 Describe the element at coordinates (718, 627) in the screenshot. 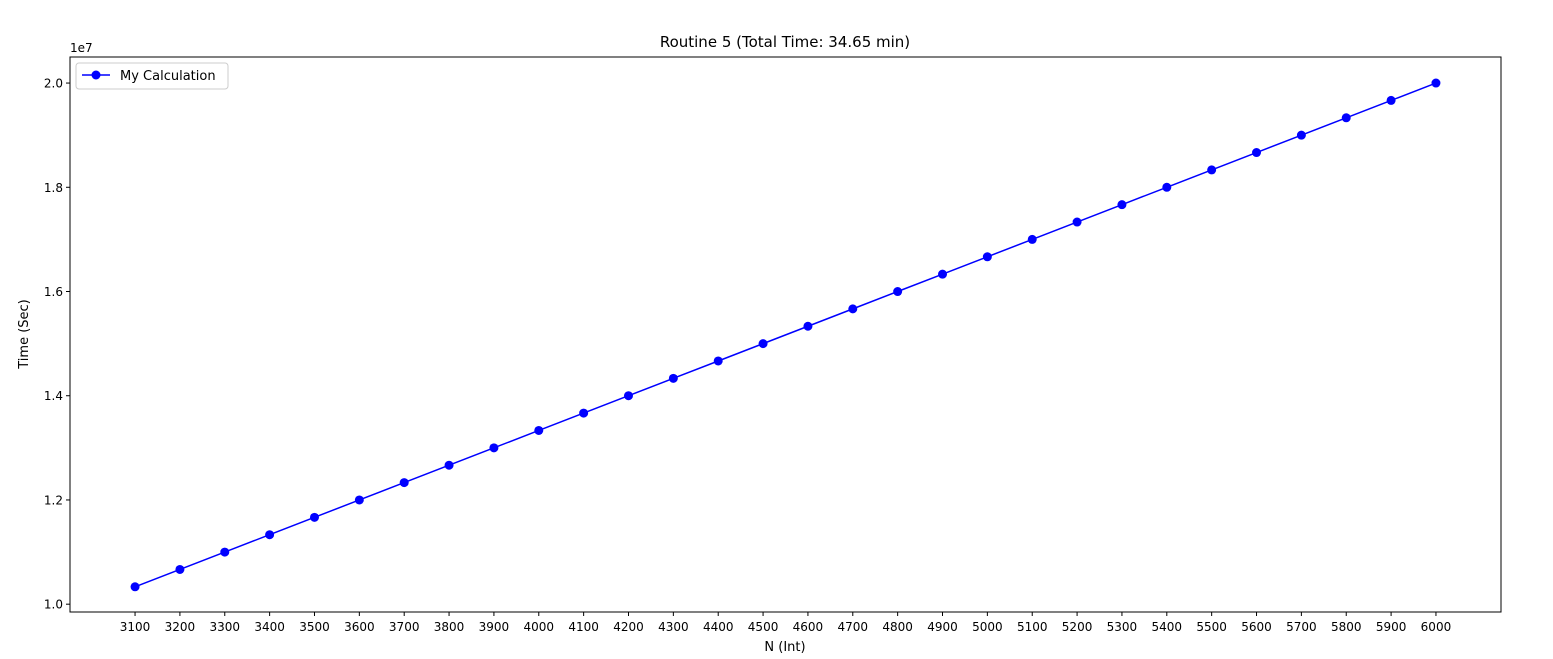

I see `x-tick-label: 4400` at that location.